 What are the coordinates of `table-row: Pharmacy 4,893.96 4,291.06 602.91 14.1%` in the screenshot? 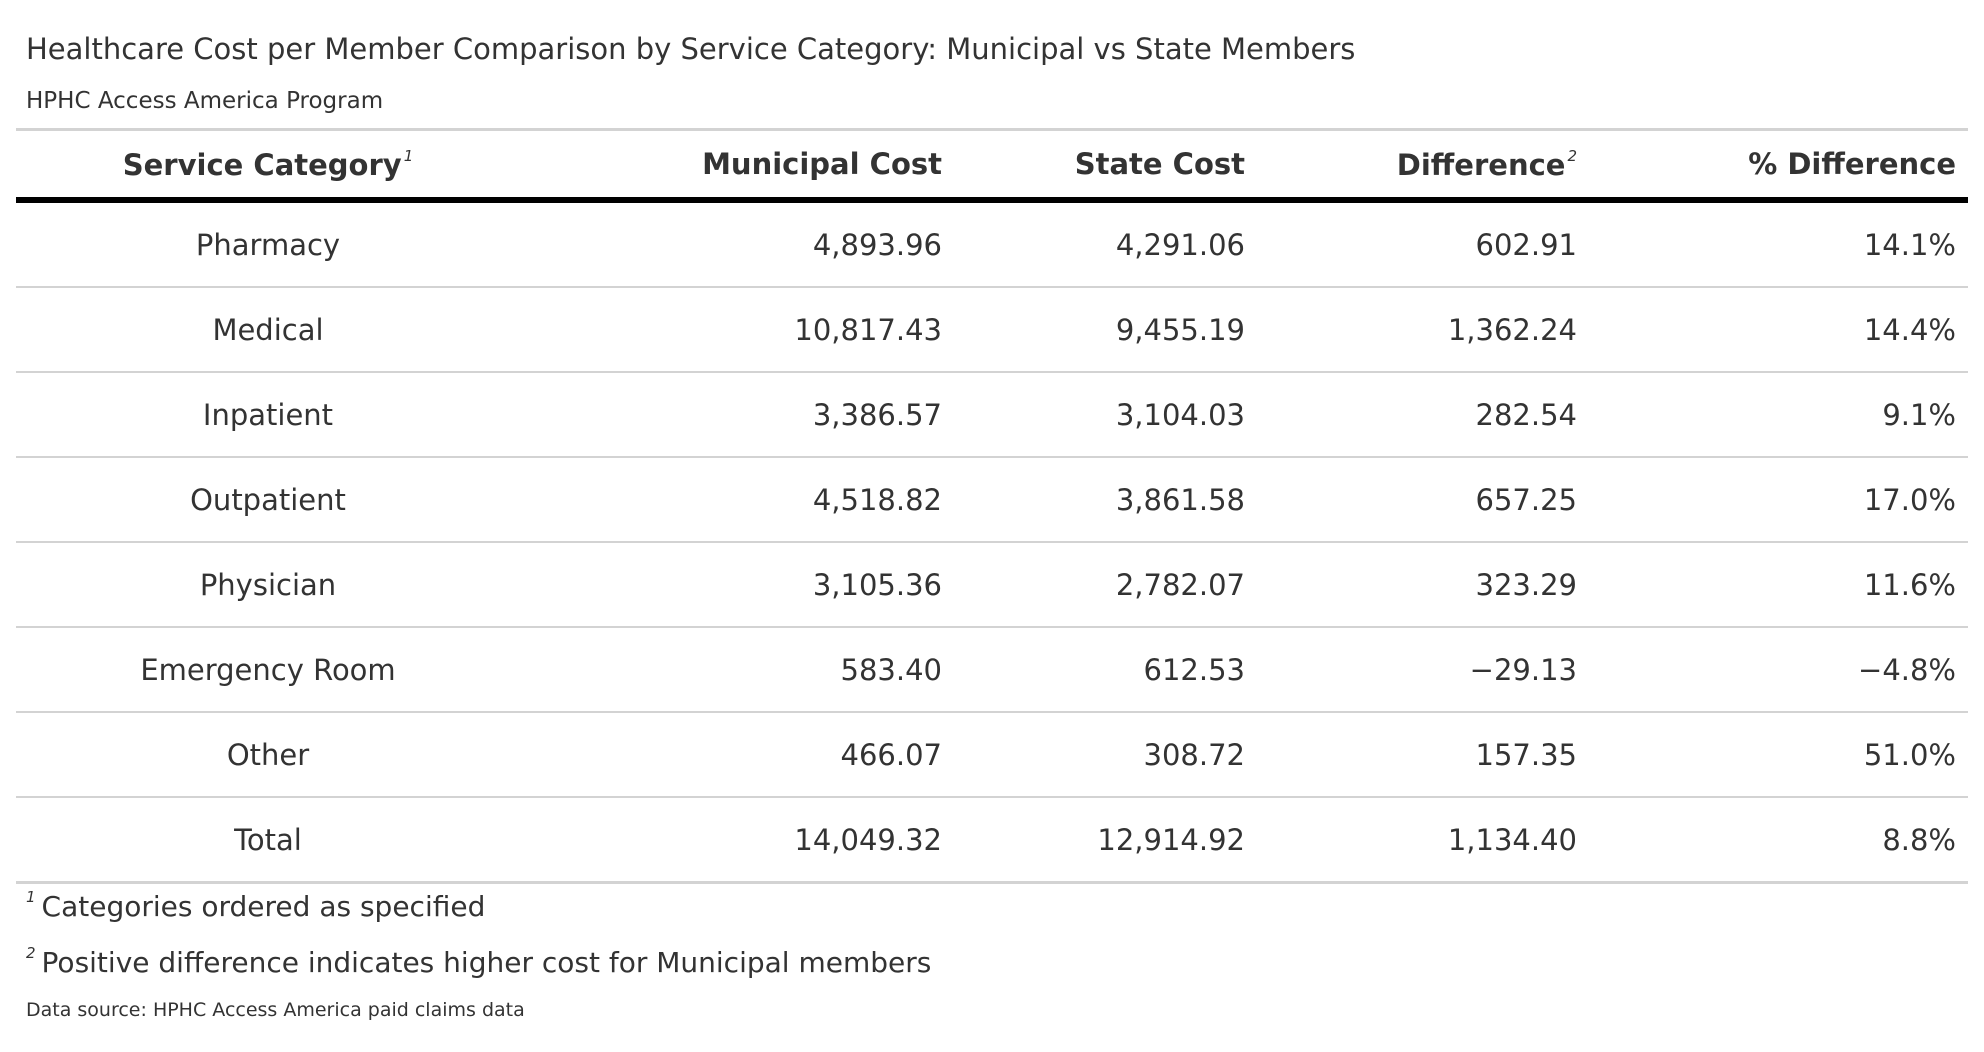 It's located at (992, 244).